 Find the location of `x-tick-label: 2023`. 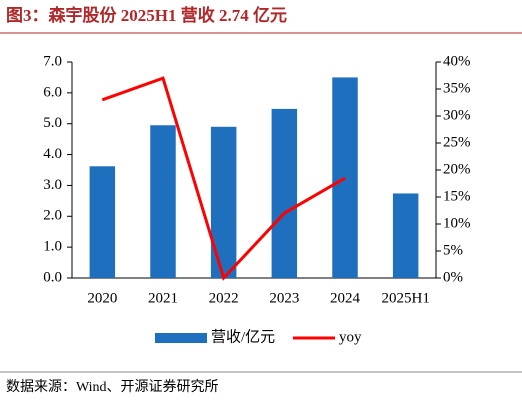

x-tick-label: 2023 is located at coordinates (284, 298).